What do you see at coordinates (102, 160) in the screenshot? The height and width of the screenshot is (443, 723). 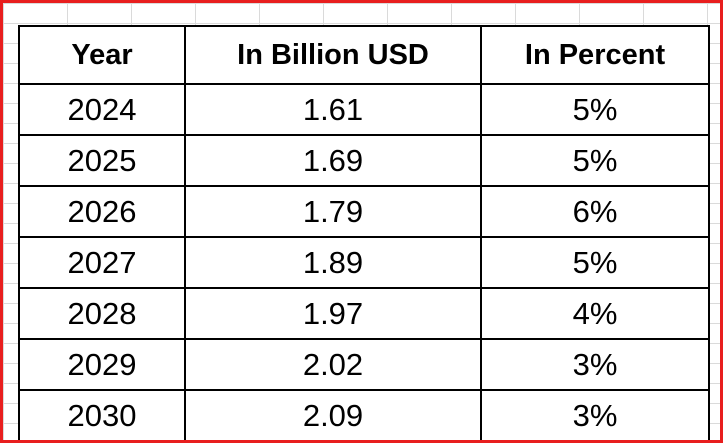 I see `cell-year: 2025` at bounding box center [102, 160].